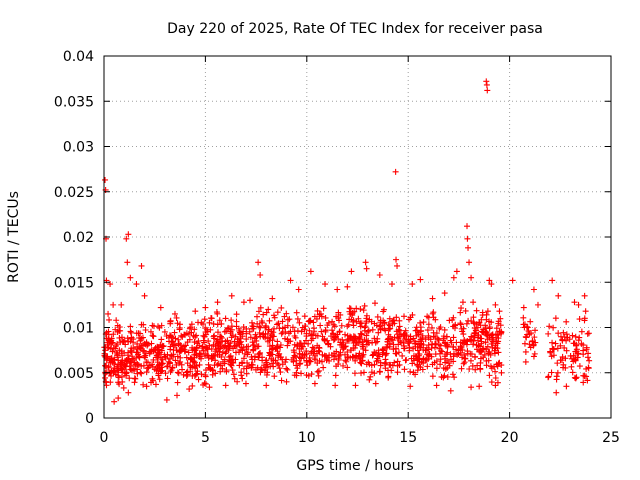  Describe the element at coordinates (78, 57) in the screenshot. I see `y-tick-label: 0.04` at that location.